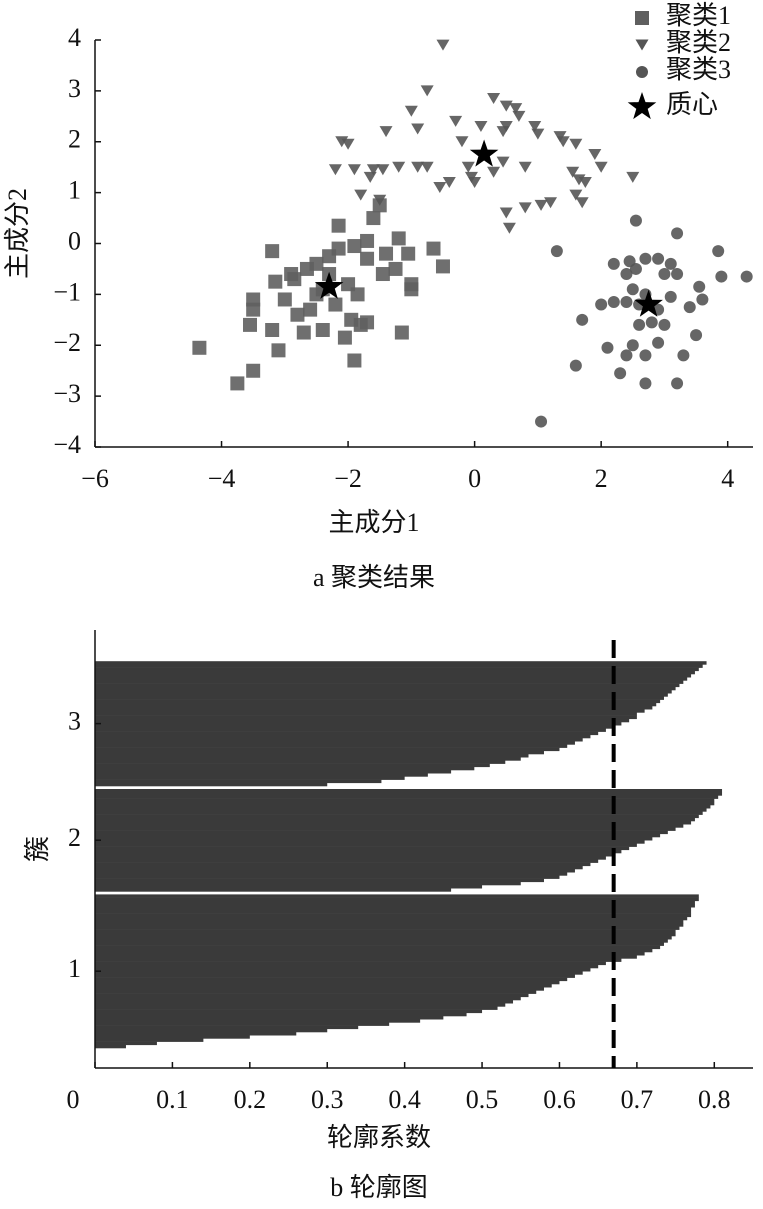  Describe the element at coordinates (373, 522) in the screenshot. I see `x-axis-label: 主成分1` at that location.